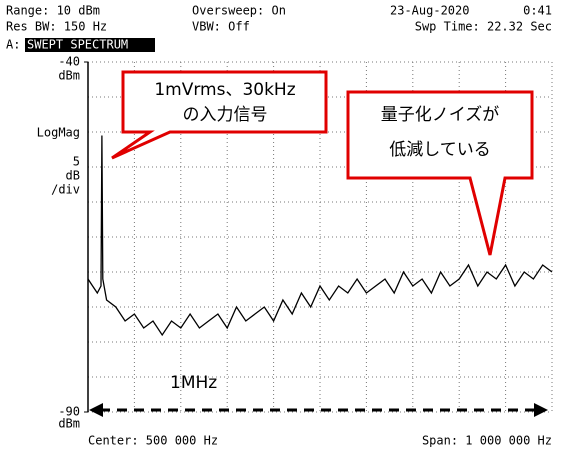 This screenshot has height=454, width=563. Describe the element at coordinates (193, 383) in the screenshot. I see `span-label: 1MHz` at that location.